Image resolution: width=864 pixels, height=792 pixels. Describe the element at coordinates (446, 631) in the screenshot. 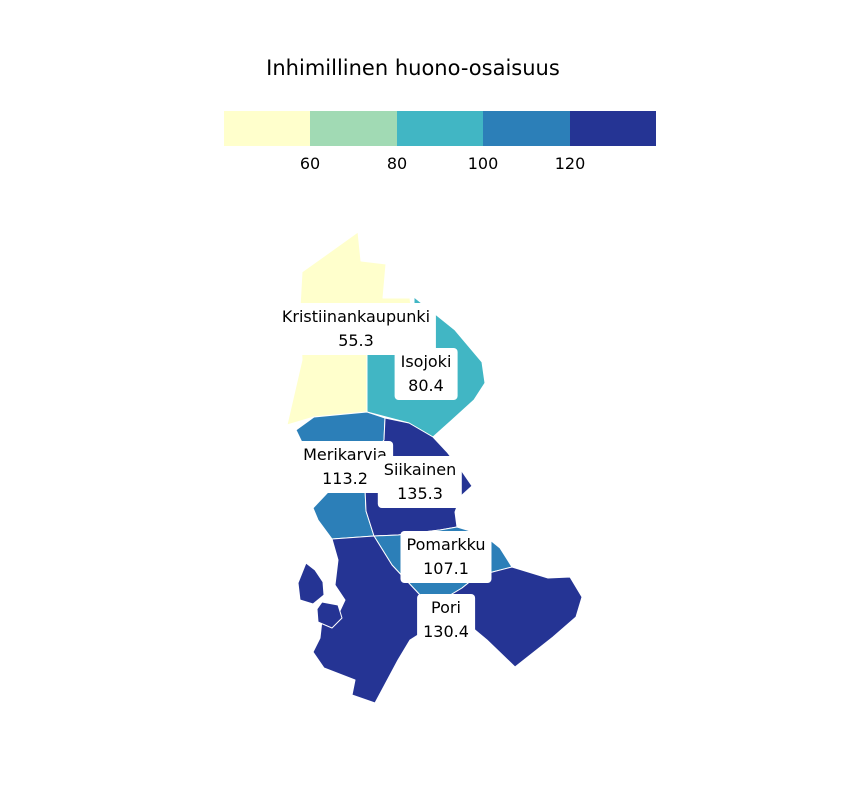

I see `region-value: 130.4` at that location.